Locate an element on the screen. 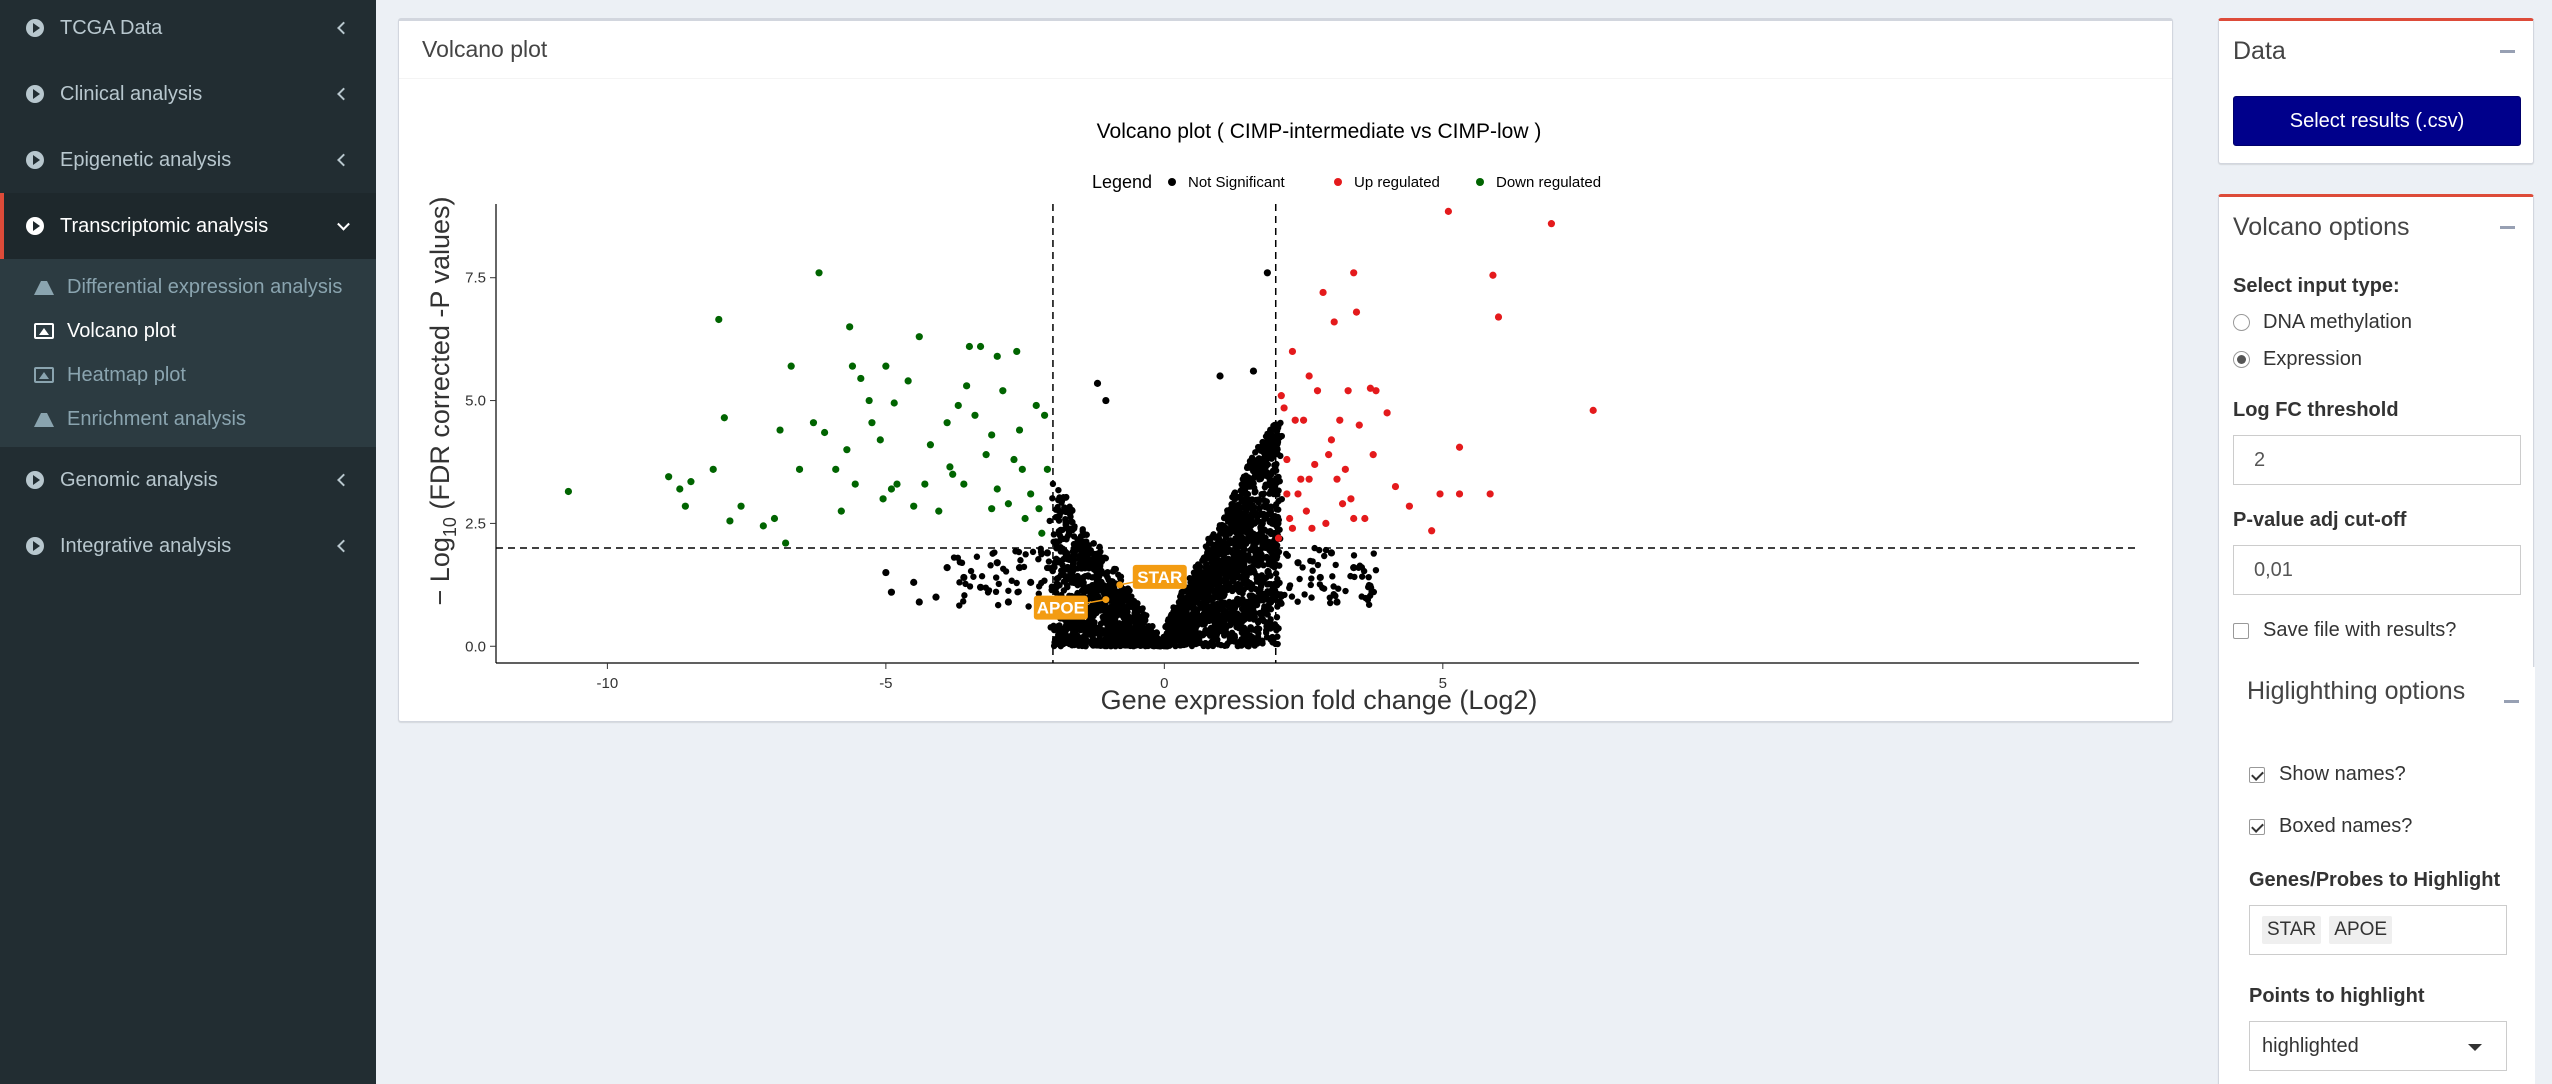 The image size is (2552, 1084). subitem-label: Volcano plot is located at coordinates (121, 330).